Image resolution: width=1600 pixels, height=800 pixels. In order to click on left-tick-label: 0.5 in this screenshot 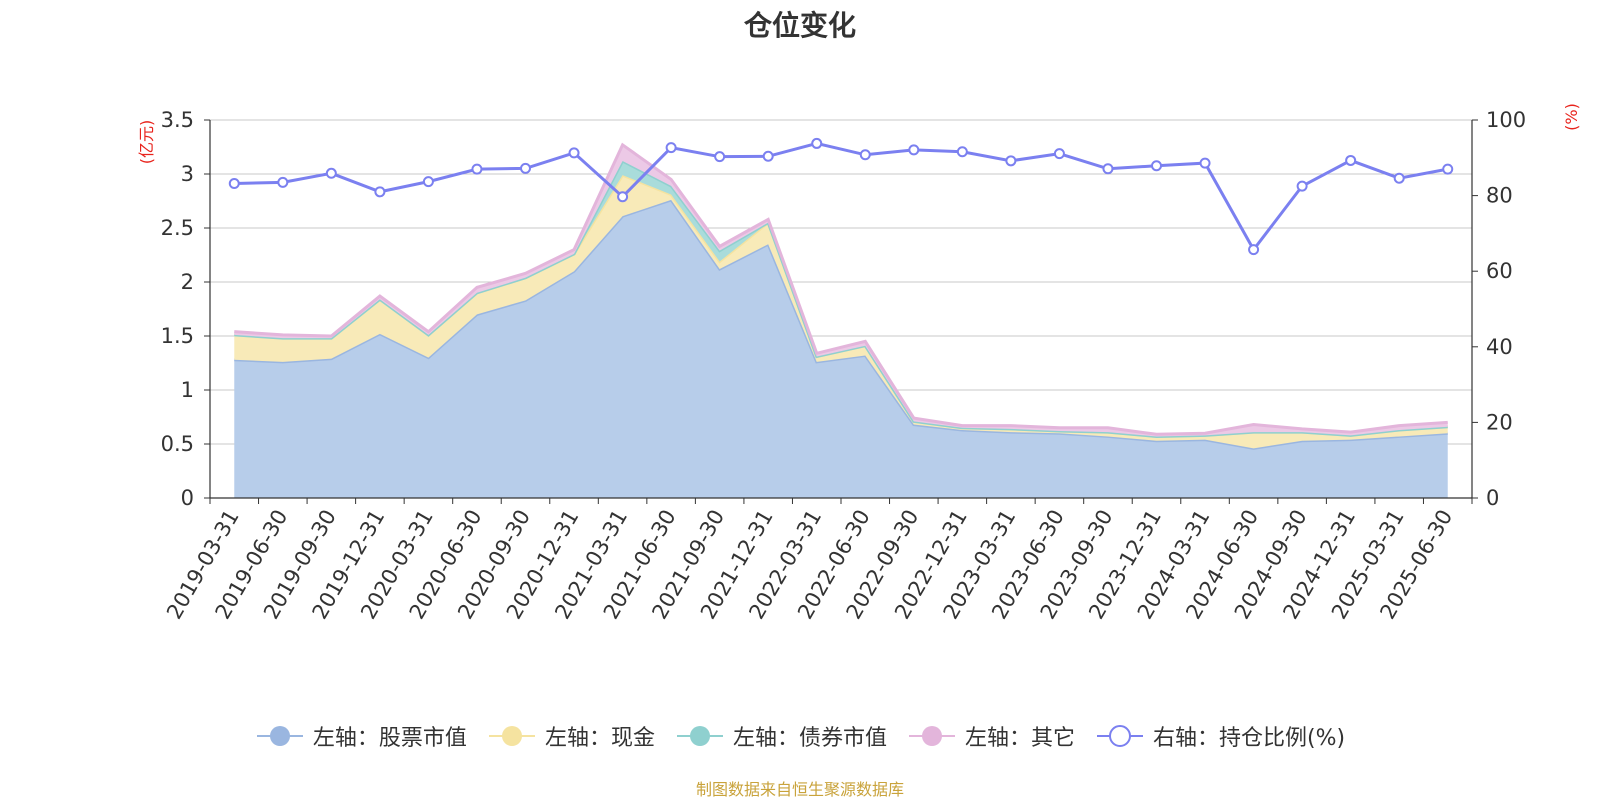, I will do `click(177, 444)`.